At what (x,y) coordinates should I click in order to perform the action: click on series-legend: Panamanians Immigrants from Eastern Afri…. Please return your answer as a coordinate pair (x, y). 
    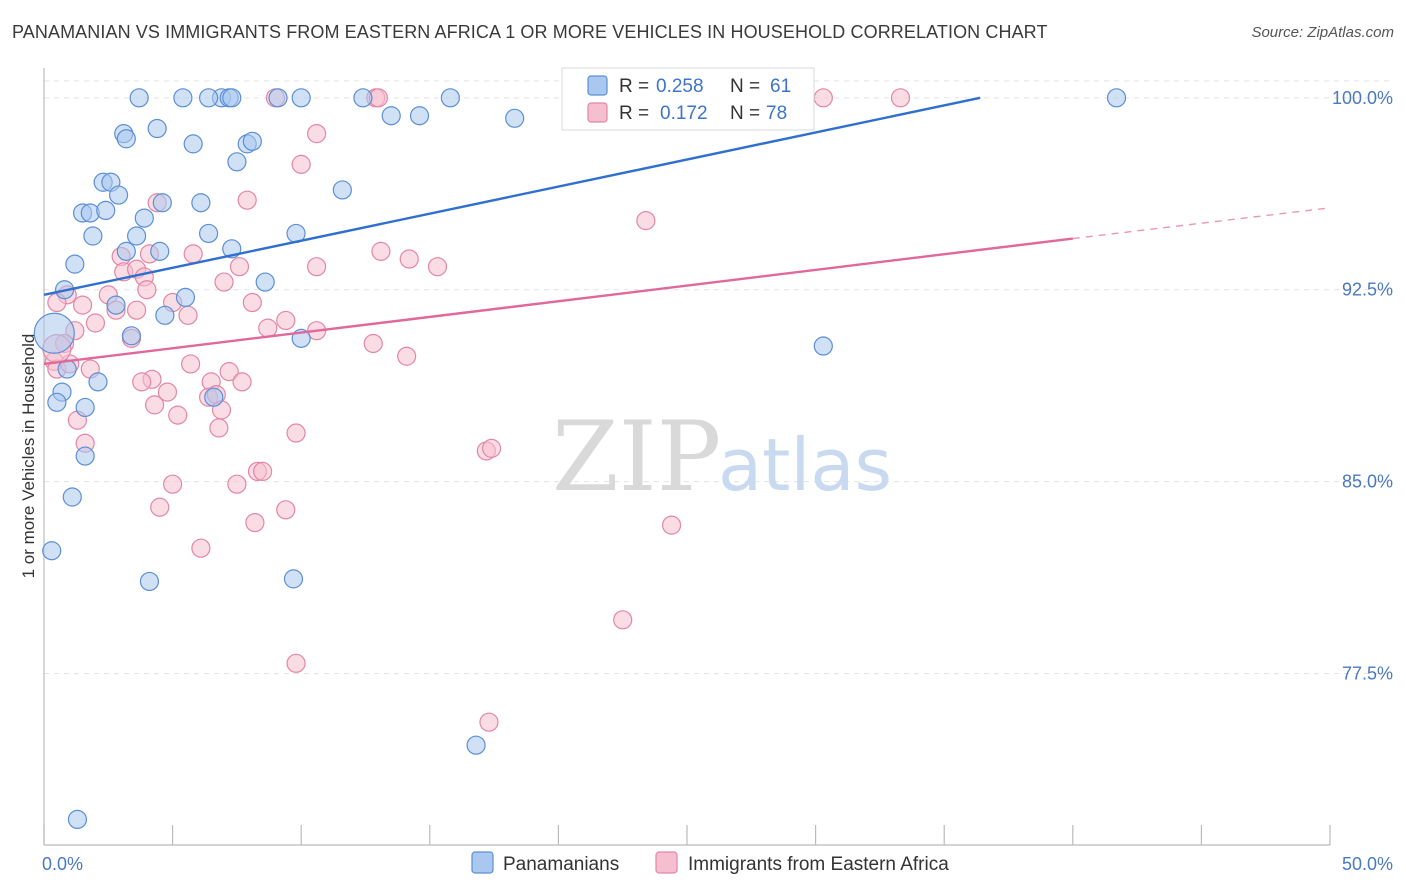
    Looking at the image, I should click on (710, 863).